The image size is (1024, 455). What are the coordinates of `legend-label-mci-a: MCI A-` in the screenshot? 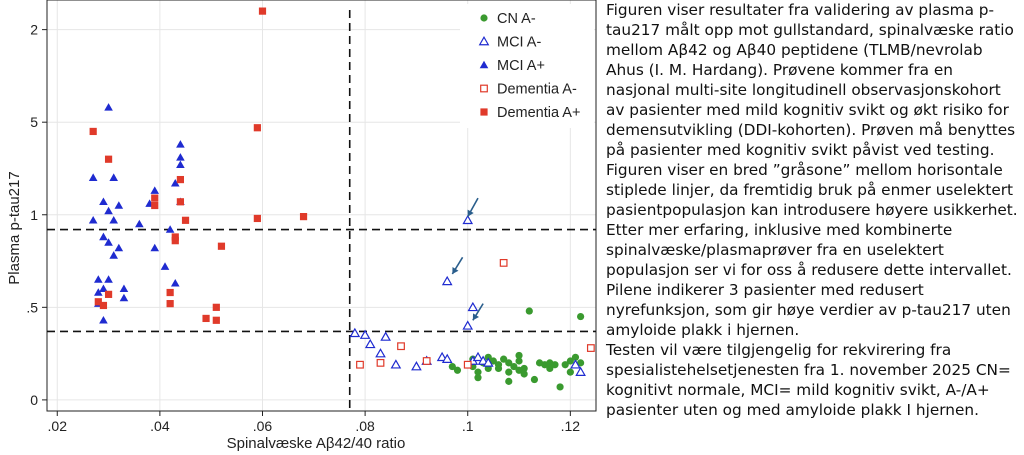 It's located at (519, 43).